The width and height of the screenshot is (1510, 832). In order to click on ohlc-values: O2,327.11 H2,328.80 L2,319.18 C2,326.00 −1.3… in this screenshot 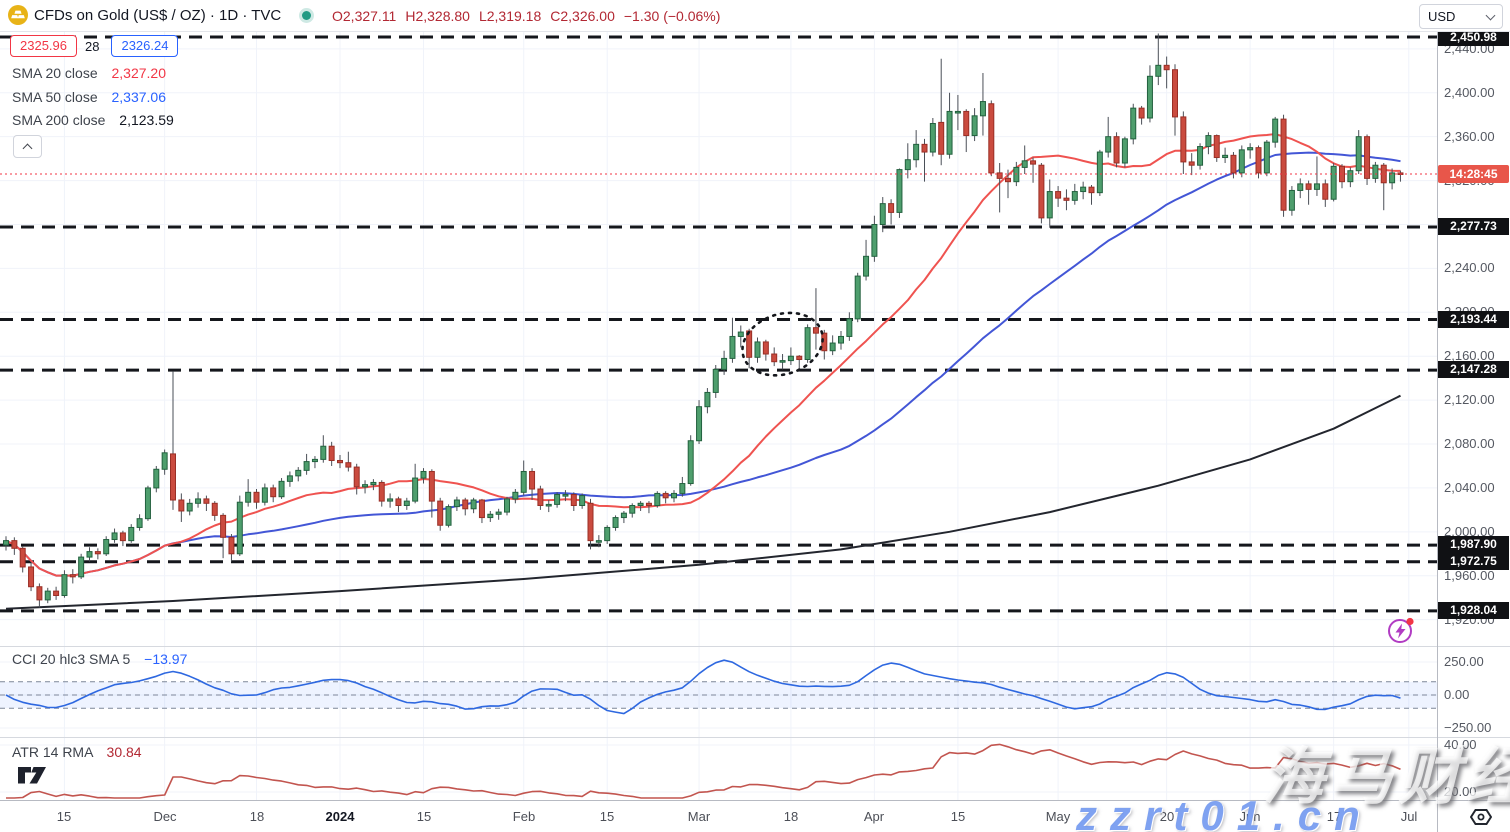, I will do `click(530, 16)`.